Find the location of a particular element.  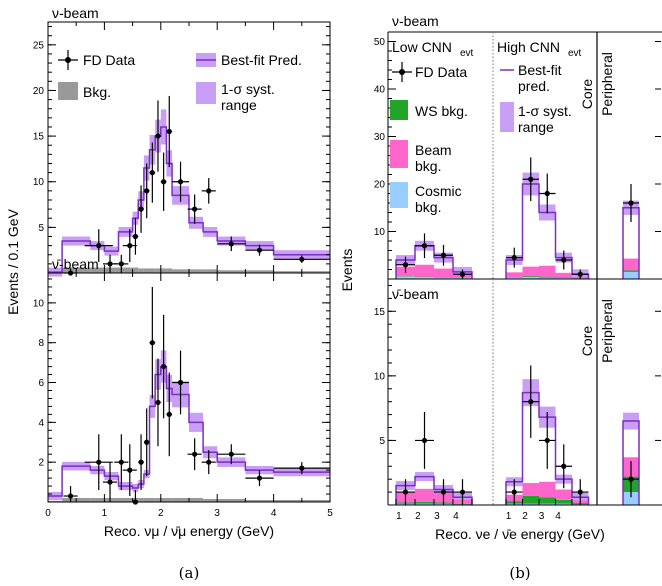

legend-syst-label: 1-σ syst. is located at coordinates (545, 111).